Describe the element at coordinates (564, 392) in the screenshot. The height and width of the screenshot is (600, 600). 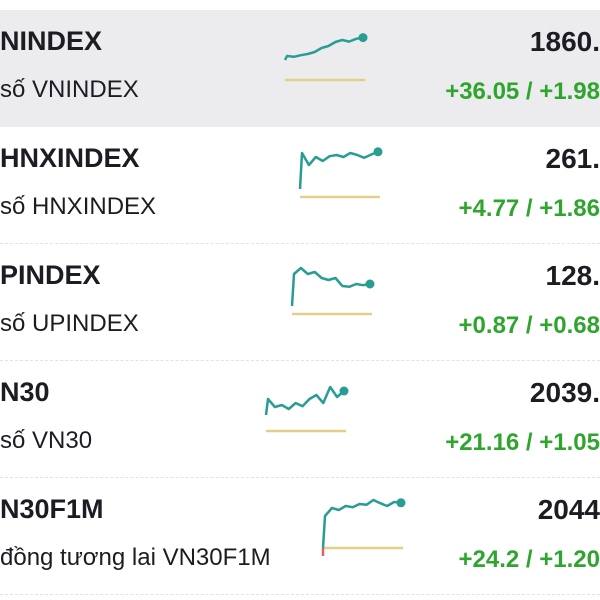
I see `index-price: 2039.` at that location.